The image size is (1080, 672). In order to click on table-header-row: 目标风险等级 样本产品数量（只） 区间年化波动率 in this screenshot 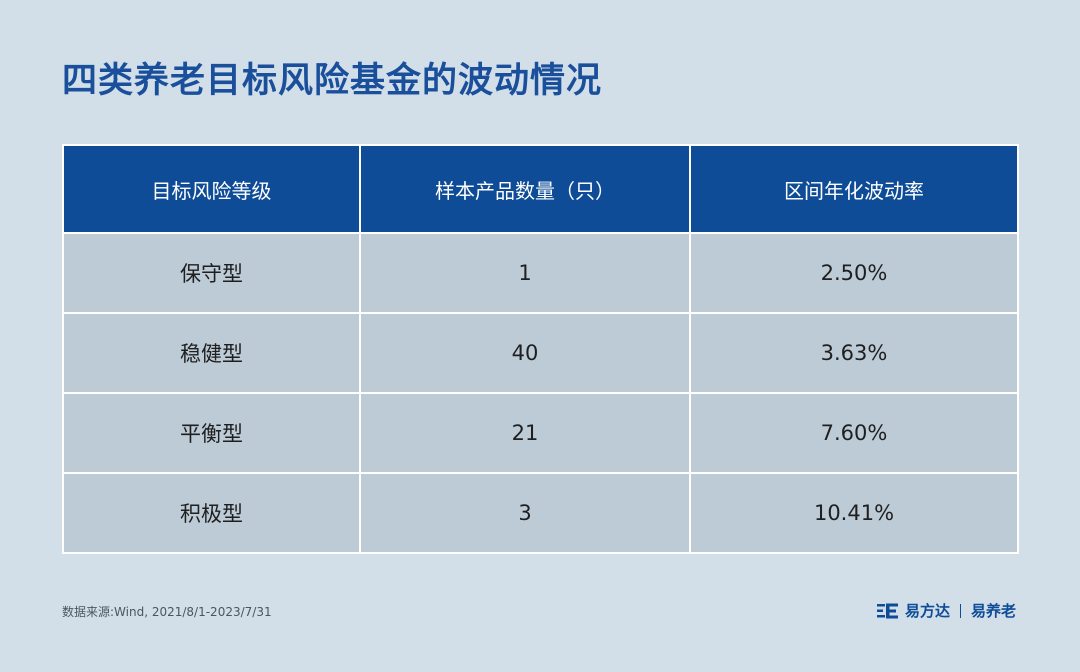, I will do `click(540, 189)`.